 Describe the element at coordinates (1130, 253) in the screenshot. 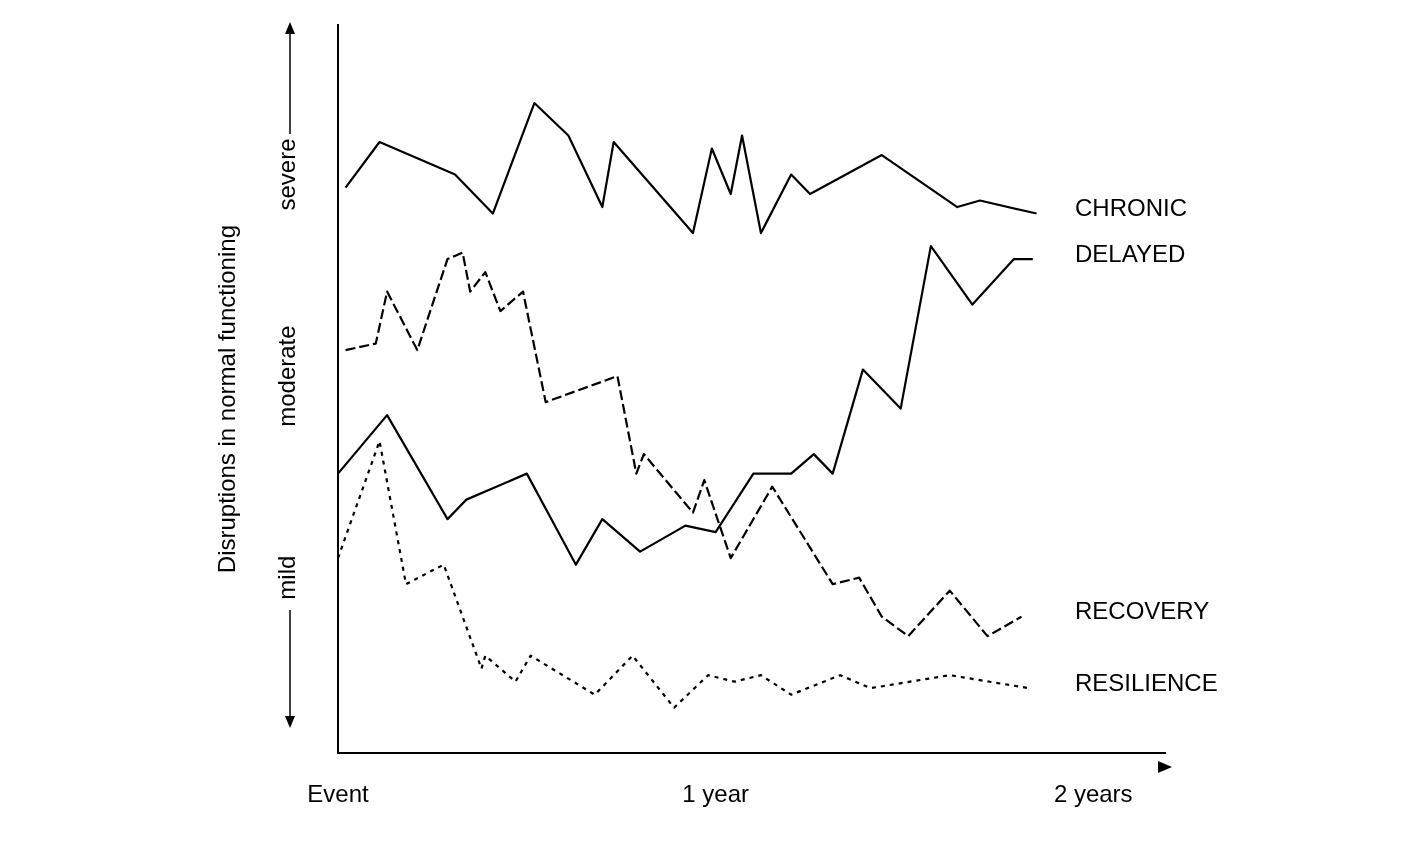

I see `series-label: DELAYED` at that location.